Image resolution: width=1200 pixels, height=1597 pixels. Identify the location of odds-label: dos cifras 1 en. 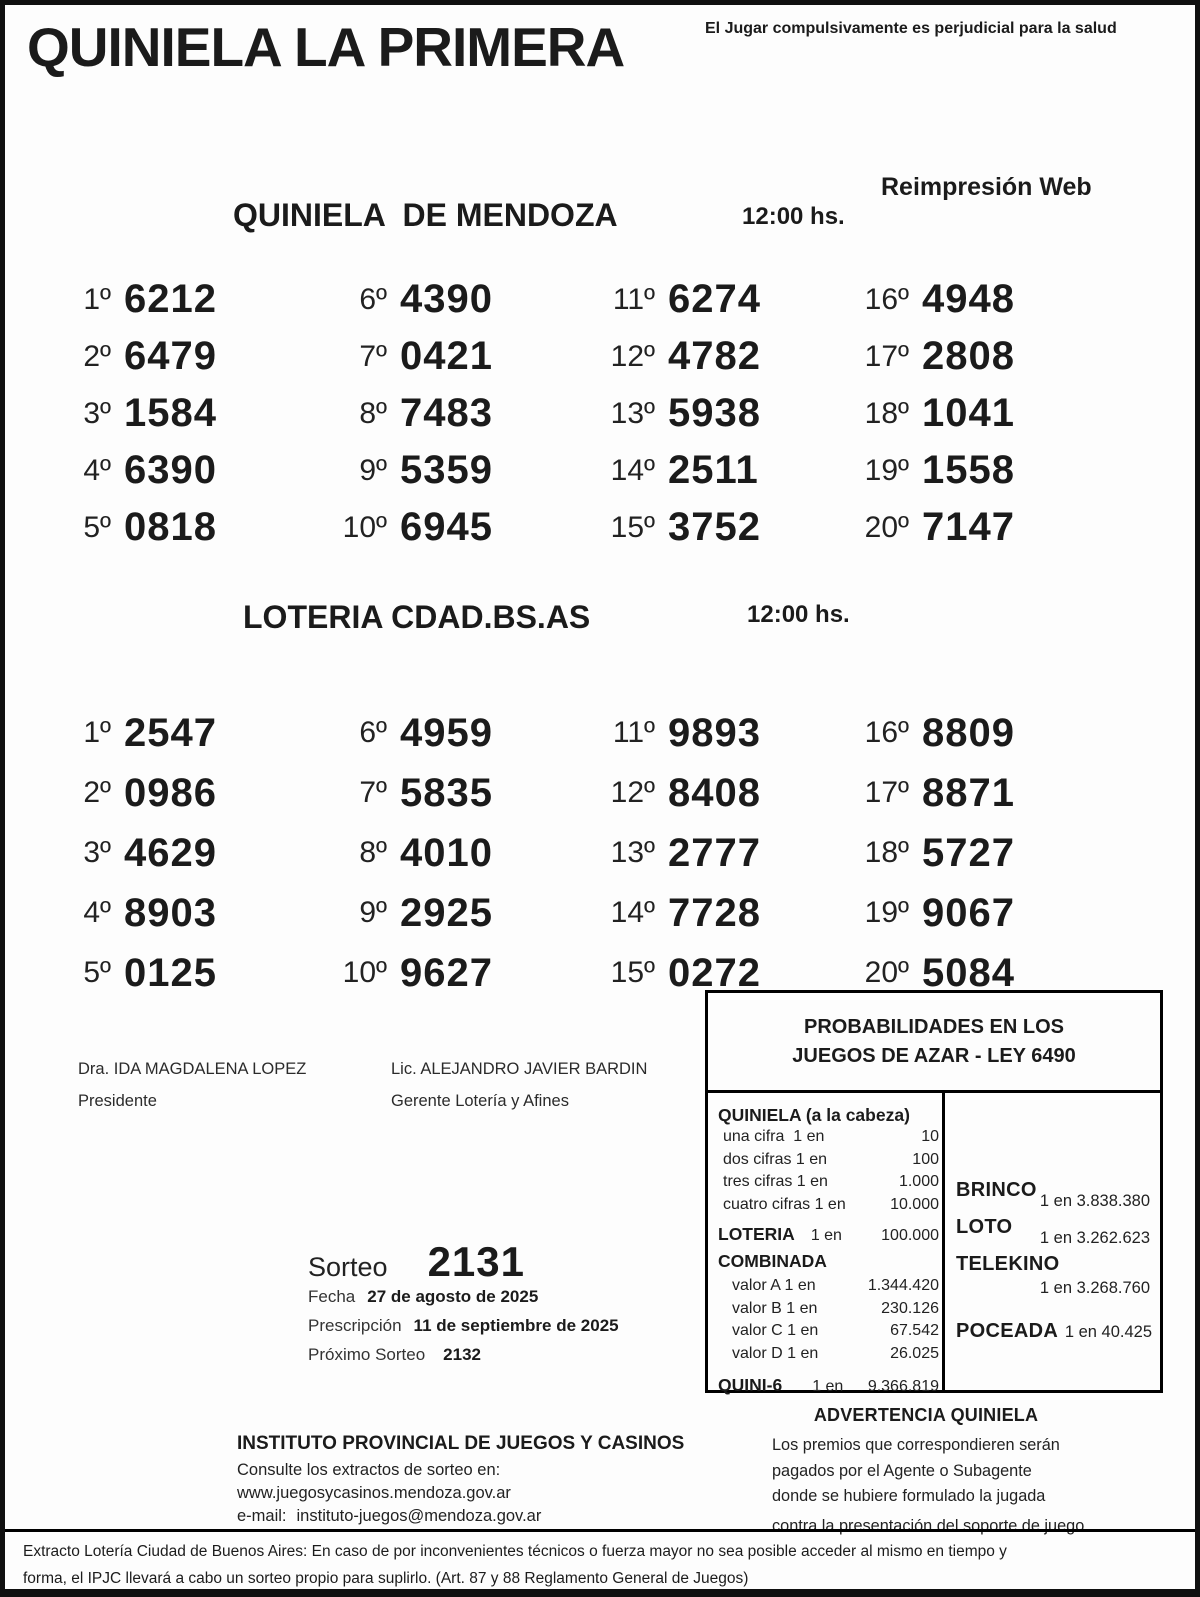
(775, 1159).